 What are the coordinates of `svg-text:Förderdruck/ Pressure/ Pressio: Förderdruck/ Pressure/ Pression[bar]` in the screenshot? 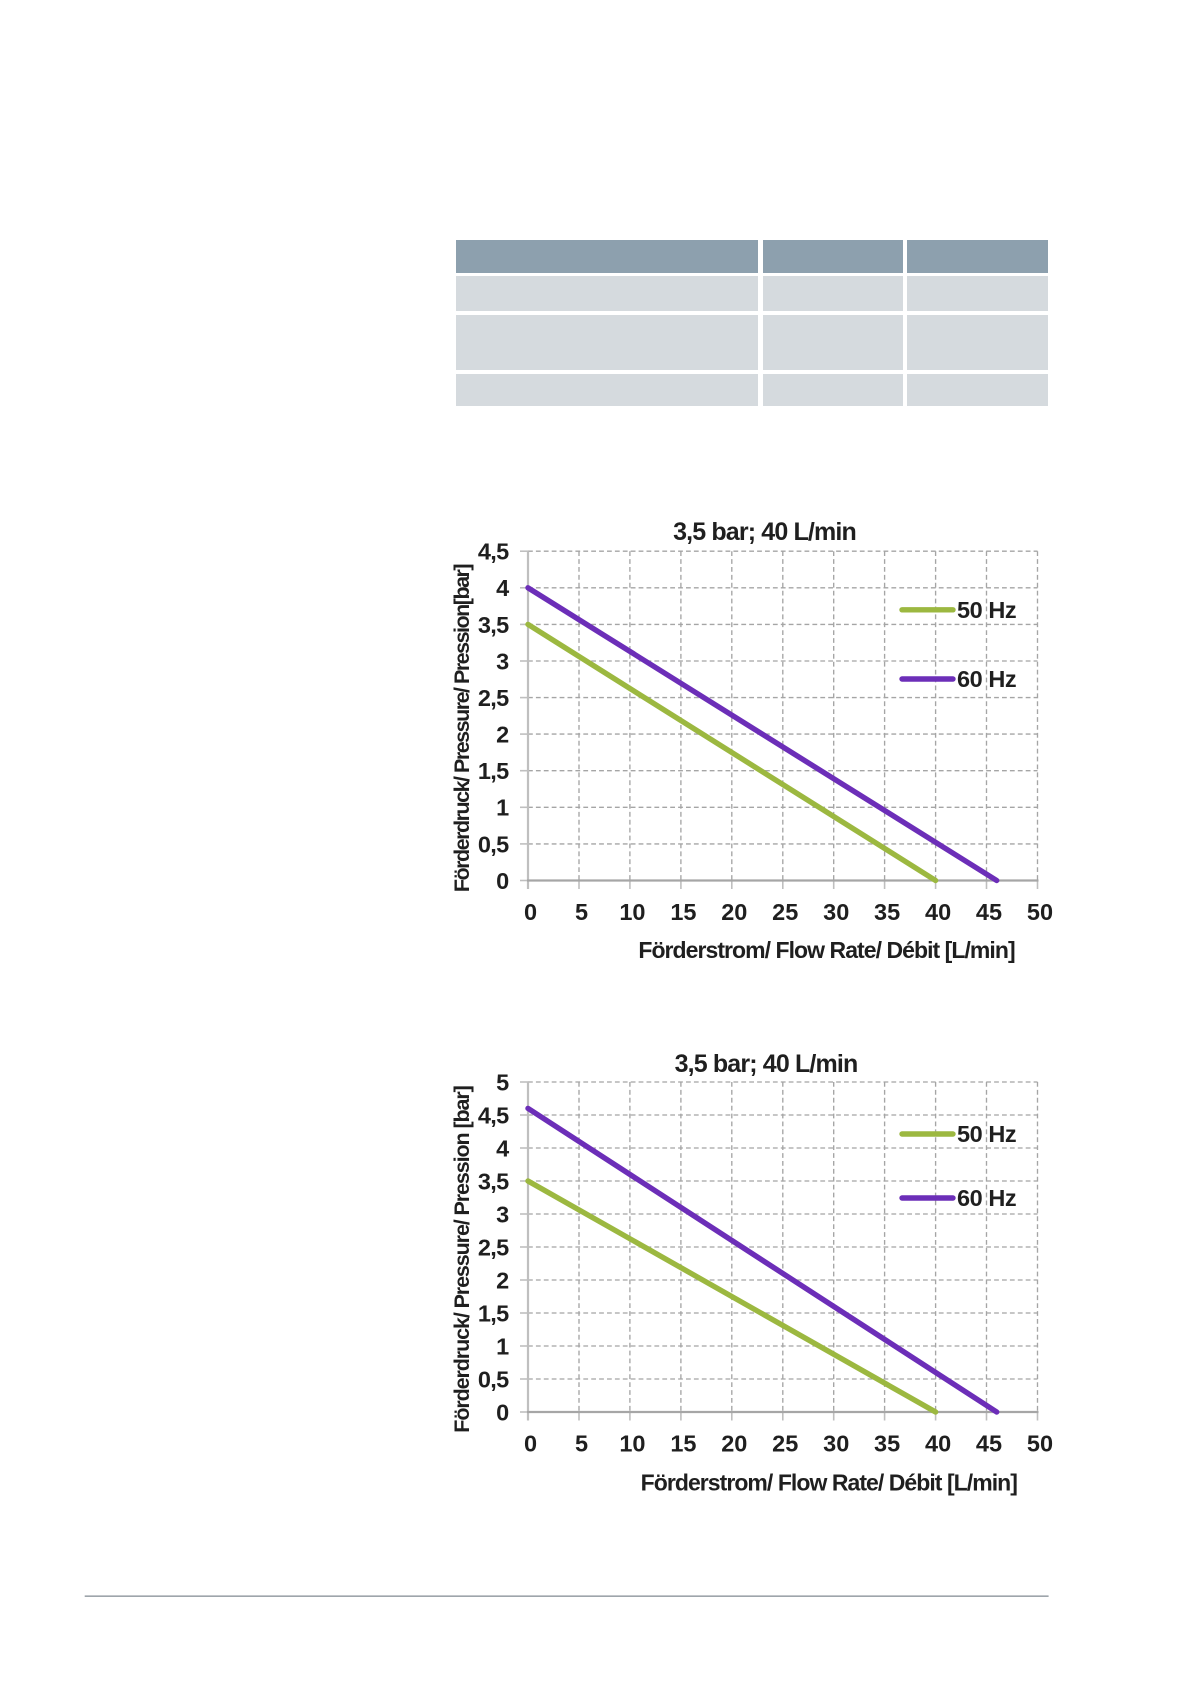 It's located at (462, 729).